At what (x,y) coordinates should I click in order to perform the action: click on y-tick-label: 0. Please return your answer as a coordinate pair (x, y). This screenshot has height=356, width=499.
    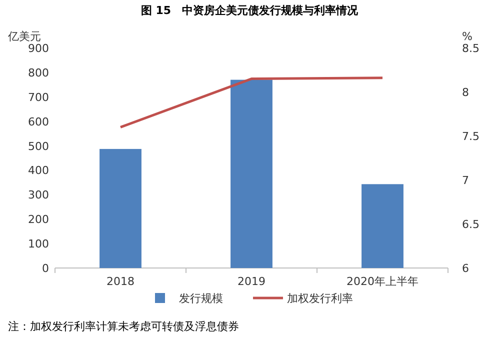
    Looking at the image, I should click on (45, 268).